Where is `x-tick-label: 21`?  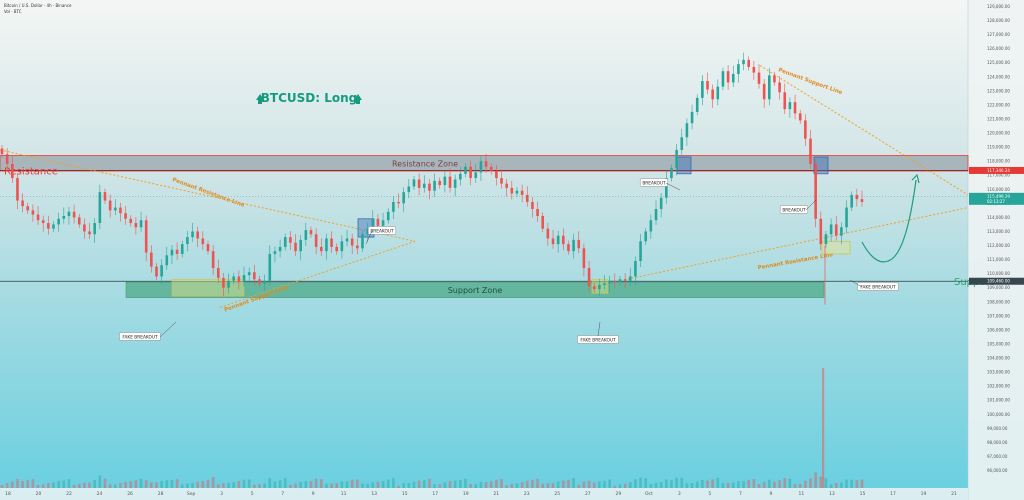 x-tick-label: 21 is located at coordinates (496, 494).